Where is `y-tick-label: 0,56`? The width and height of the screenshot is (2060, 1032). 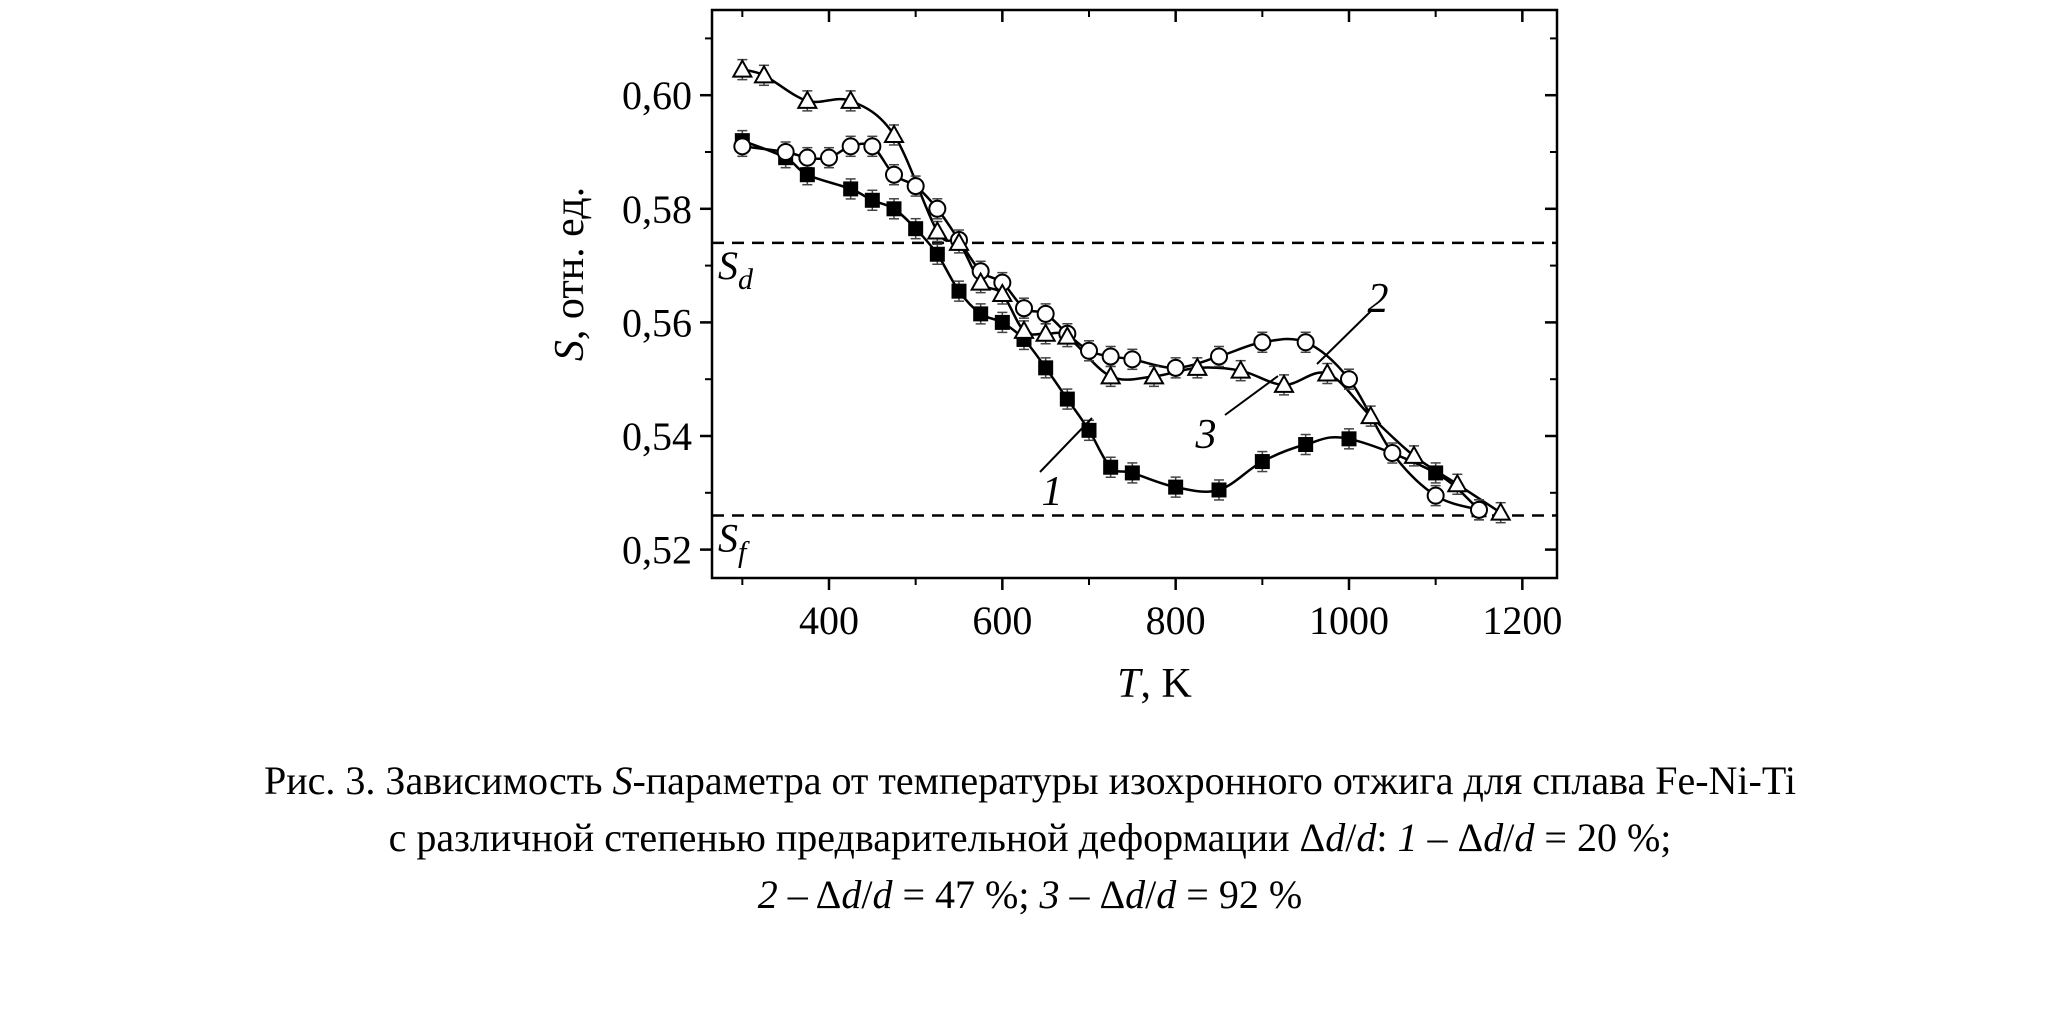
y-tick-label: 0,56 is located at coordinates (657, 322).